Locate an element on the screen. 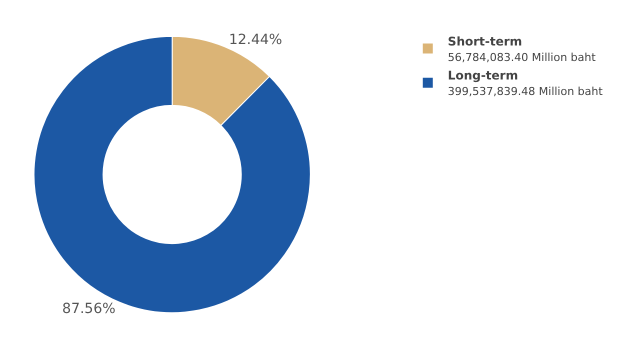  legend-label: Long-term is located at coordinates (483, 75).